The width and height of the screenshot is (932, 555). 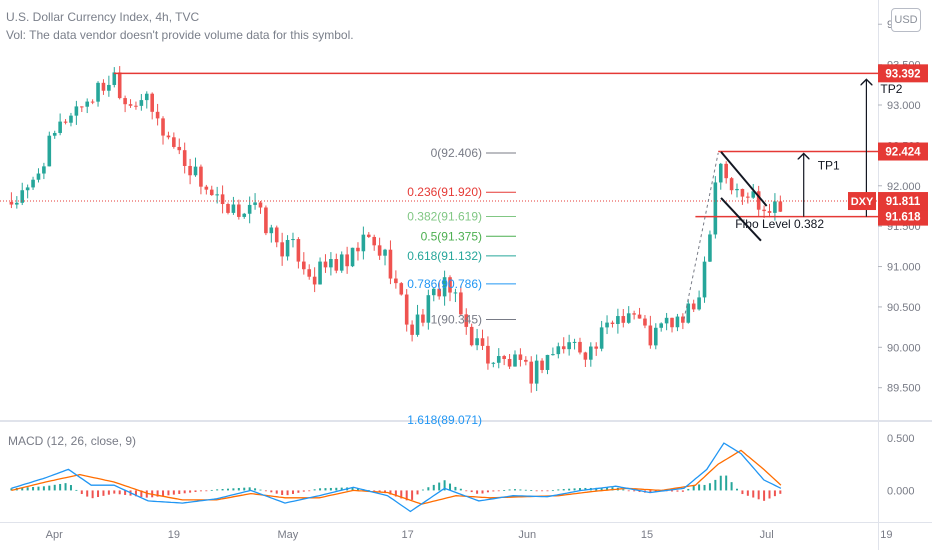 I want to click on price-tick-label: 90.500, so click(x=904, y=308).